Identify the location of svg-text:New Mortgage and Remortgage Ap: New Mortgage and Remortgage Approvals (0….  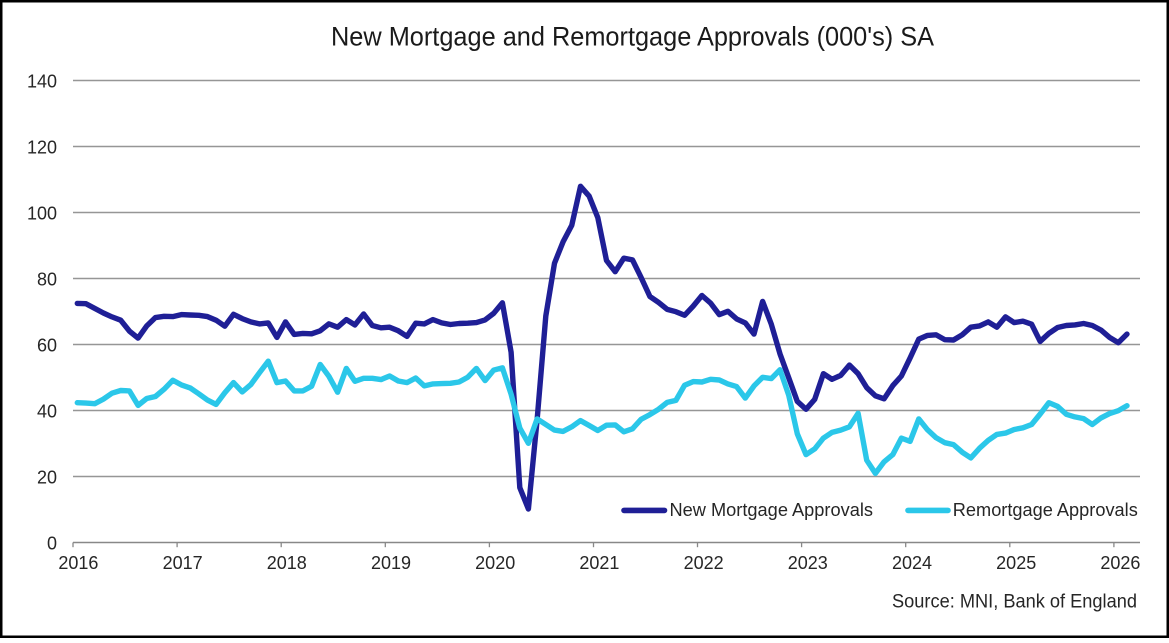
(632, 37).